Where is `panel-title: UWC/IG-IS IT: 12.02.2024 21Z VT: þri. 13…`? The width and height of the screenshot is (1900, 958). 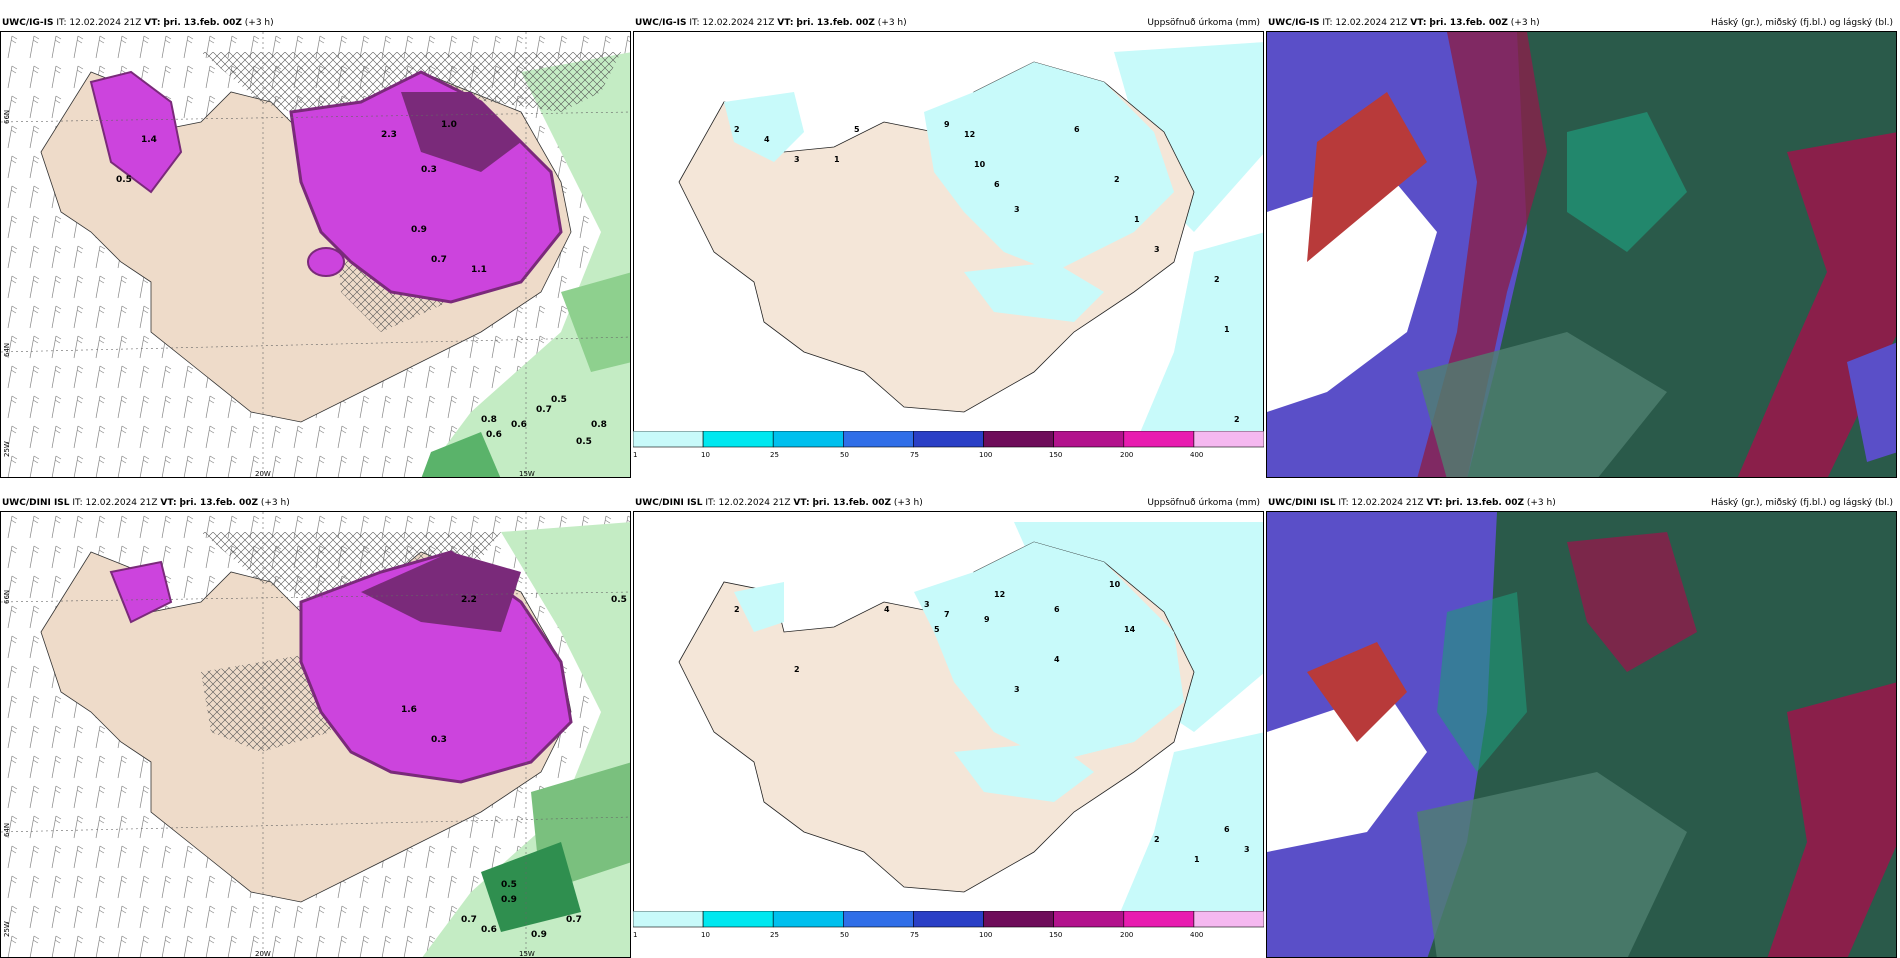
panel-title: UWC/IG-IS IT: 12.02.2024 21Z VT: þri. 13… is located at coordinates (1404, 23).